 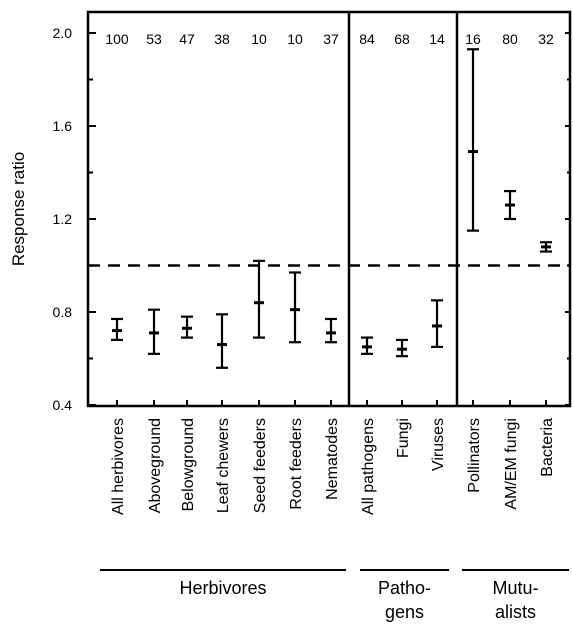 What do you see at coordinates (546, 39) in the screenshot?
I see `sample-size-label: 32` at bounding box center [546, 39].